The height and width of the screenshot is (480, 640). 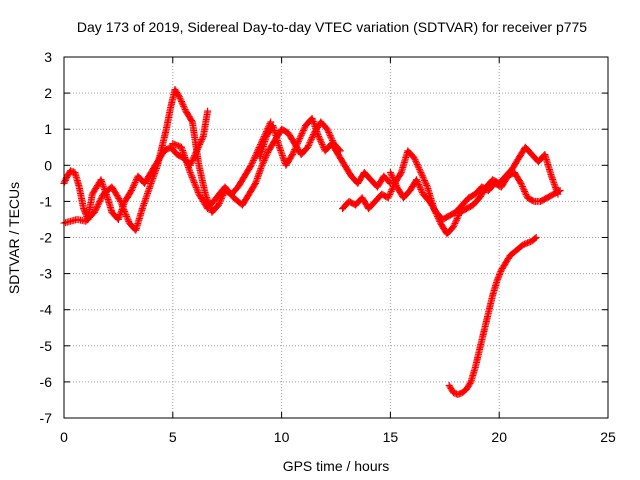 I want to click on y-tick-label: -2, so click(x=46, y=238).